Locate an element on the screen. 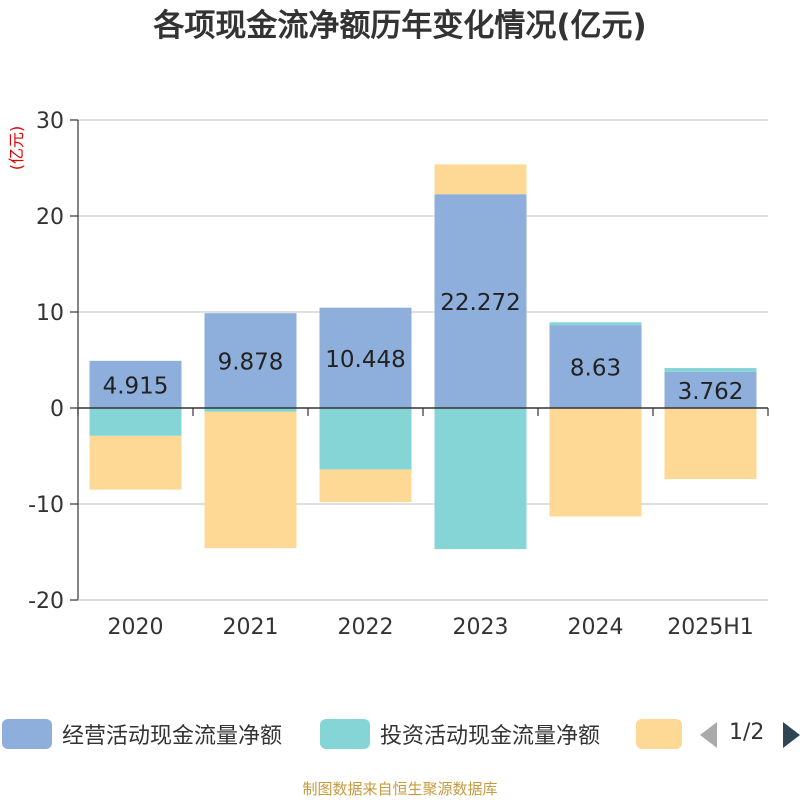  data-label: 3.762 is located at coordinates (711, 392).